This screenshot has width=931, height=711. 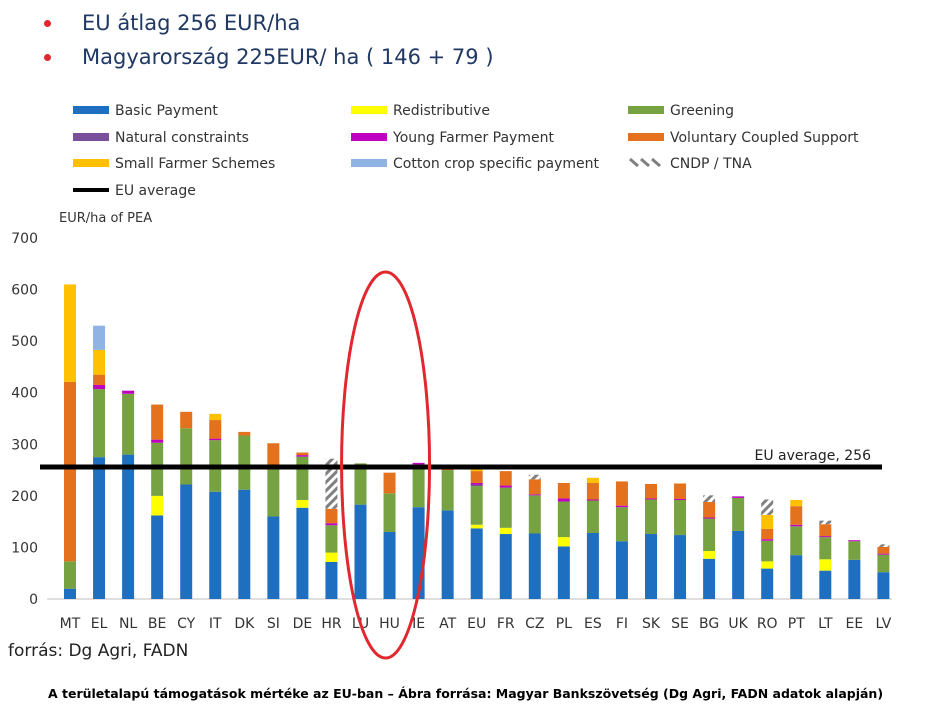 I want to click on legend-item: Natural constraints, so click(x=161, y=138).